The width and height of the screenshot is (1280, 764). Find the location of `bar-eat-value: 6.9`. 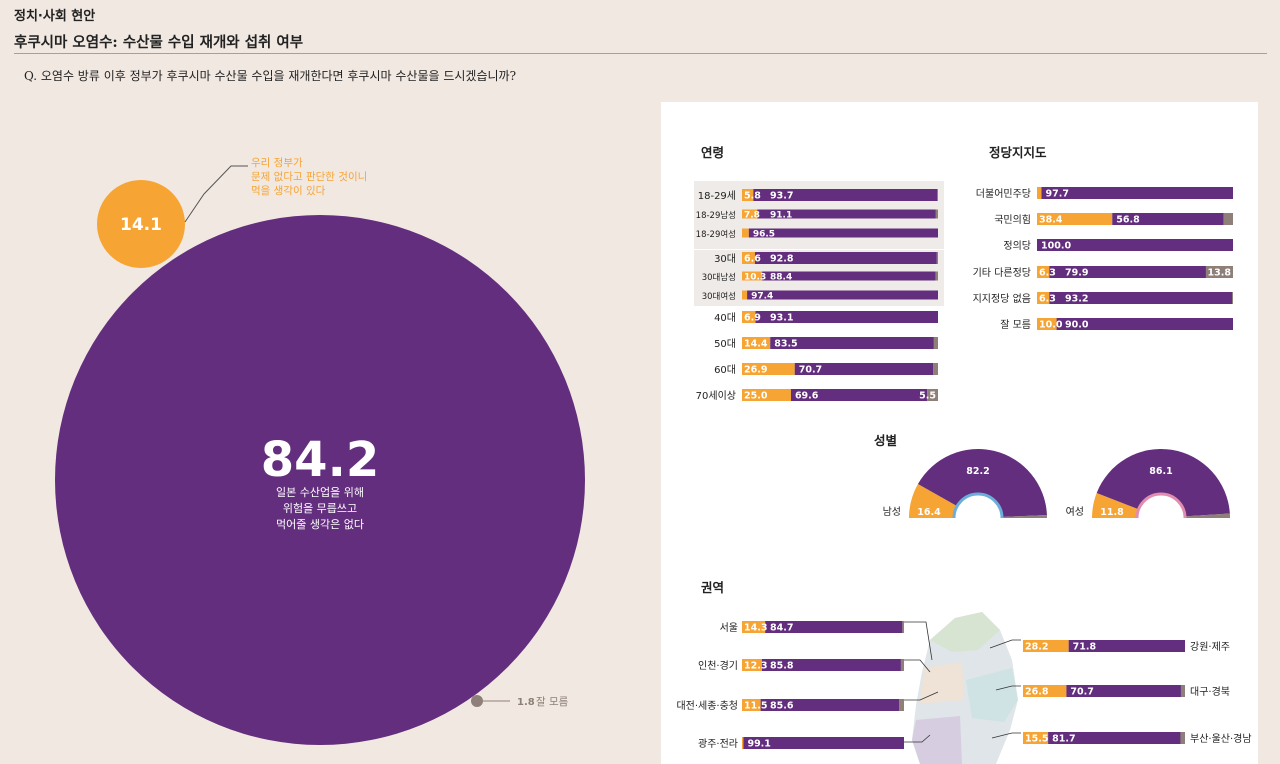

bar-eat-value: 6.9 is located at coordinates (752, 318).